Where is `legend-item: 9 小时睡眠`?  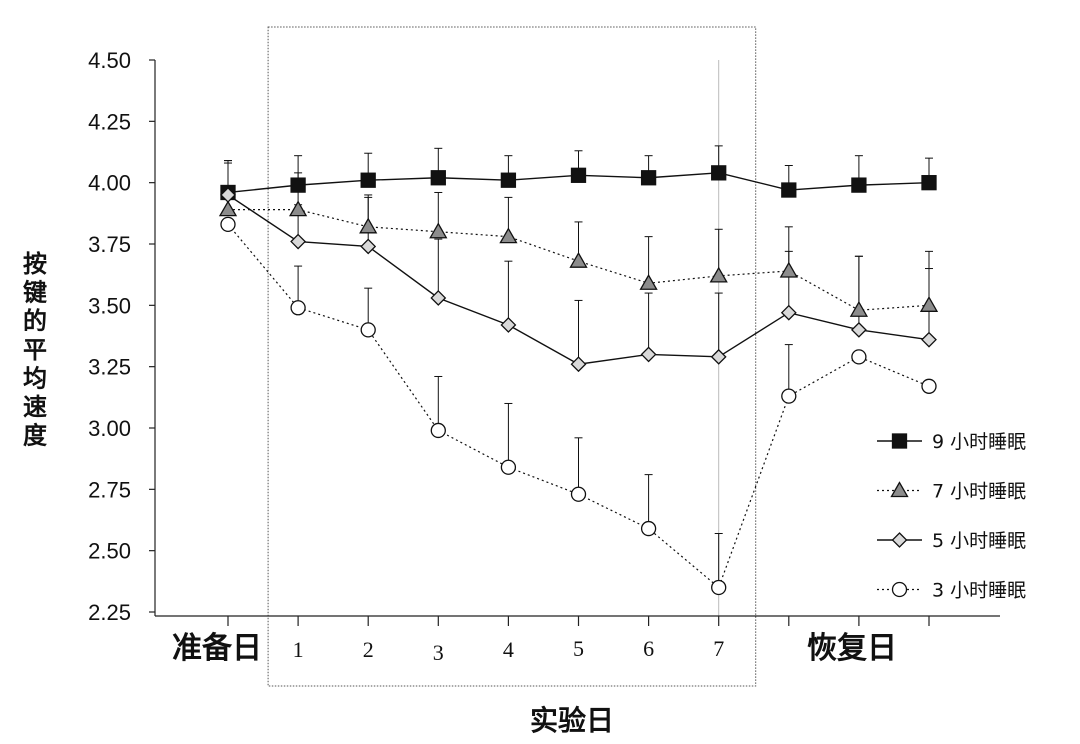
legend-item: 9 小时睡眠 is located at coordinates (951, 442).